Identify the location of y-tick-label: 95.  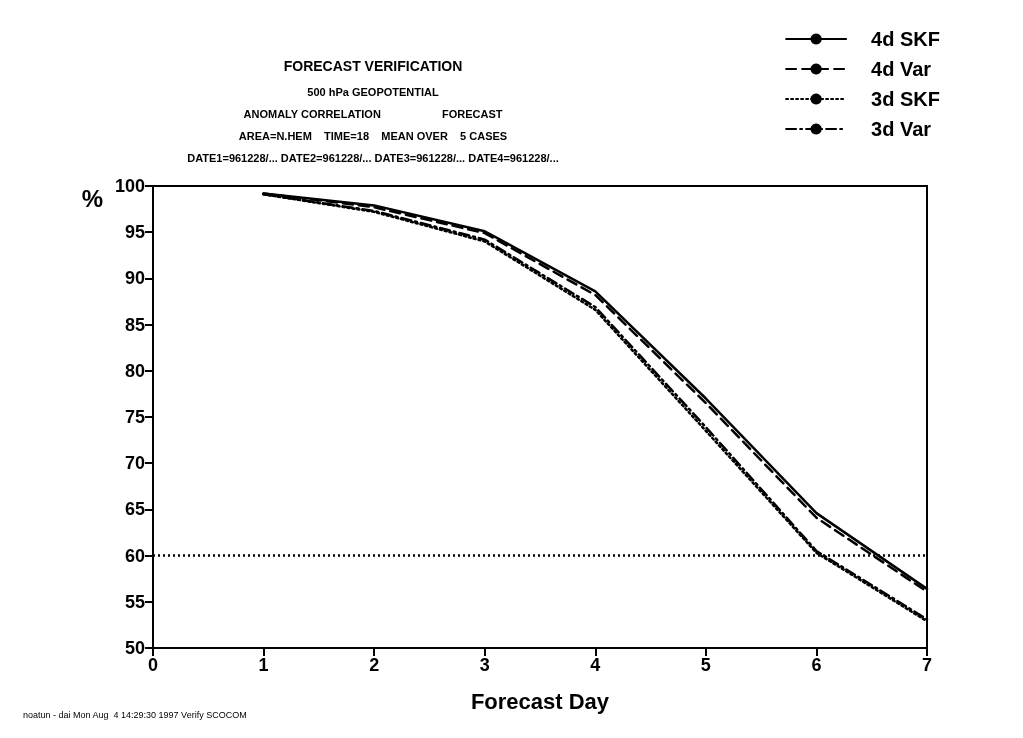
(134, 232).